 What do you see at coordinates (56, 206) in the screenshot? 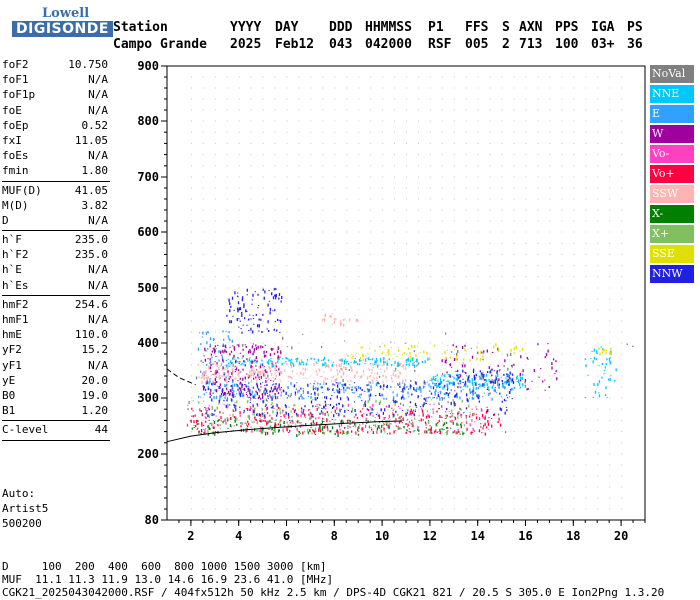
I see `param-row: M(D) 3.82` at bounding box center [56, 206].